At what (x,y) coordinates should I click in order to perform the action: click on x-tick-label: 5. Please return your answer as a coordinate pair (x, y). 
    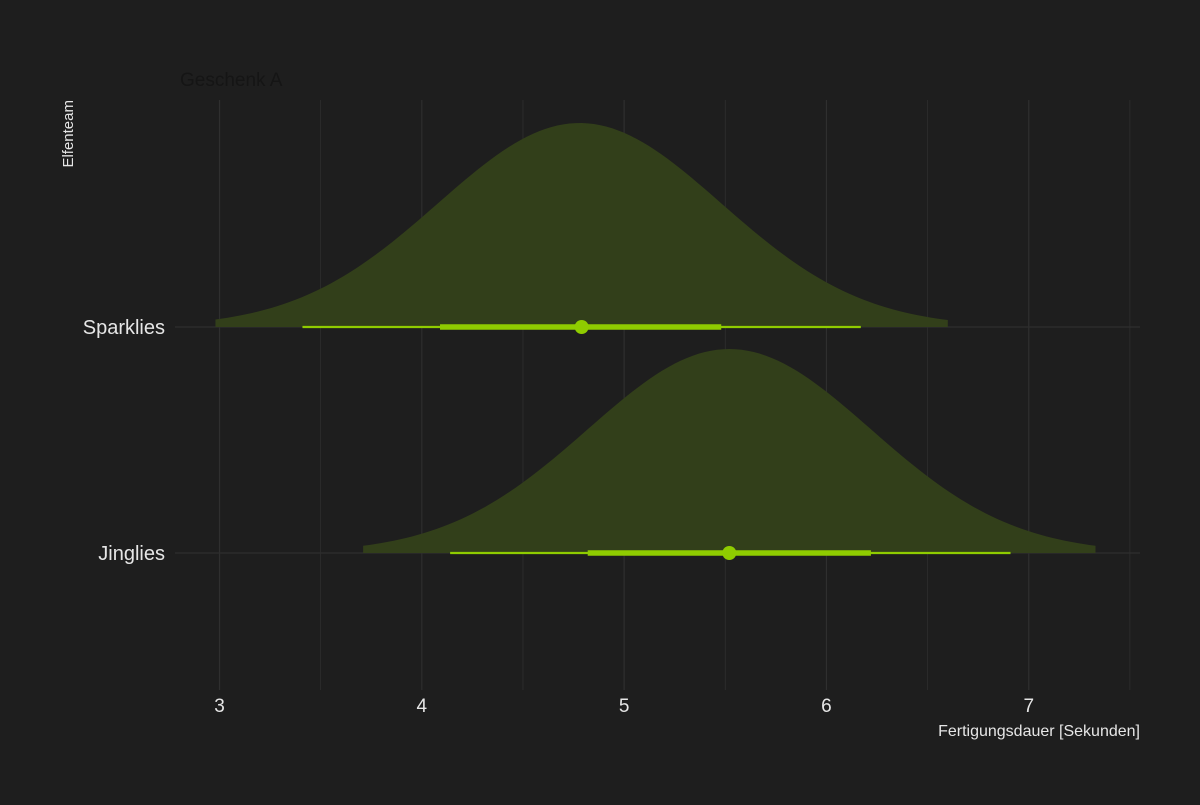
    Looking at the image, I should click on (624, 706).